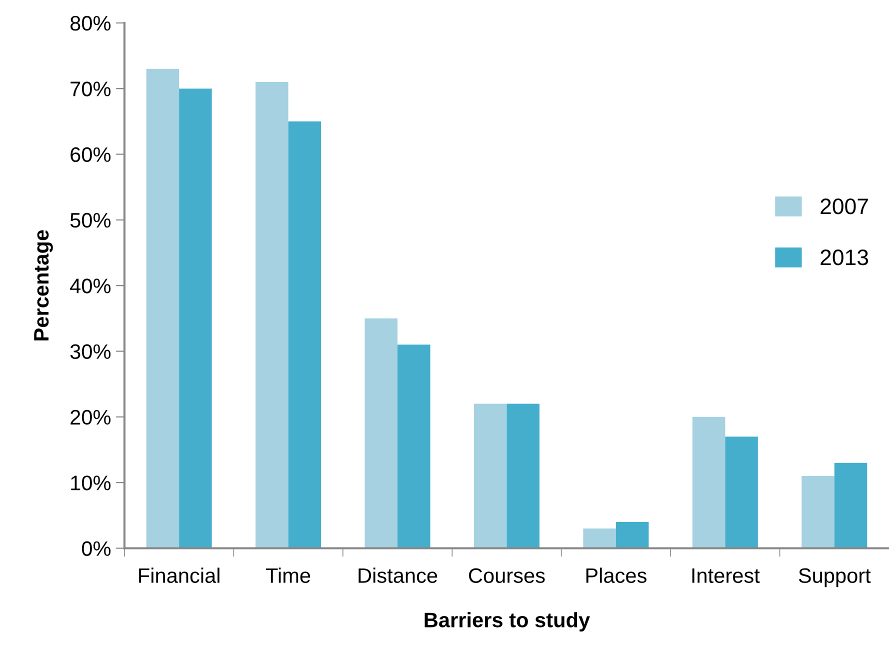  Describe the element at coordinates (91, 483) in the screenshot. I see `y-tick-label: 10%` at that location.